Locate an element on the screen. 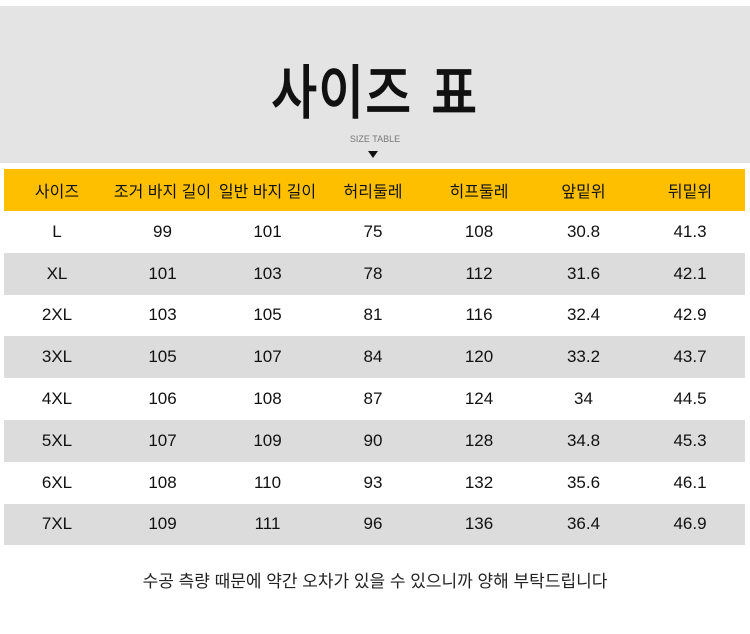 The image size is (750, 634). table-cell: 4XL is located at coordinates (57, 399).